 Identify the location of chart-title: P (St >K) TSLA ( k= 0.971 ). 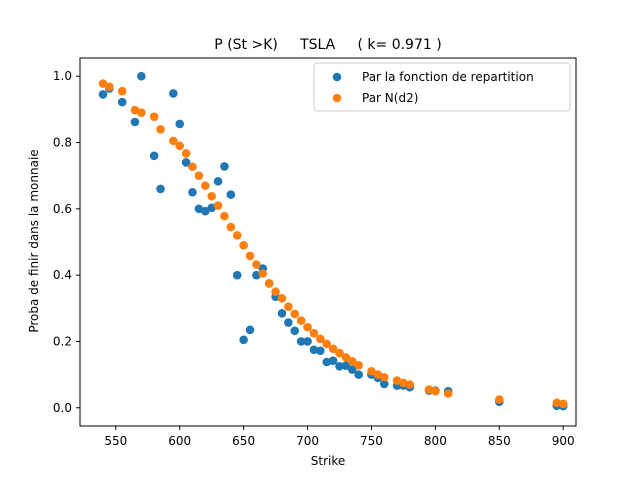
(327, 45).